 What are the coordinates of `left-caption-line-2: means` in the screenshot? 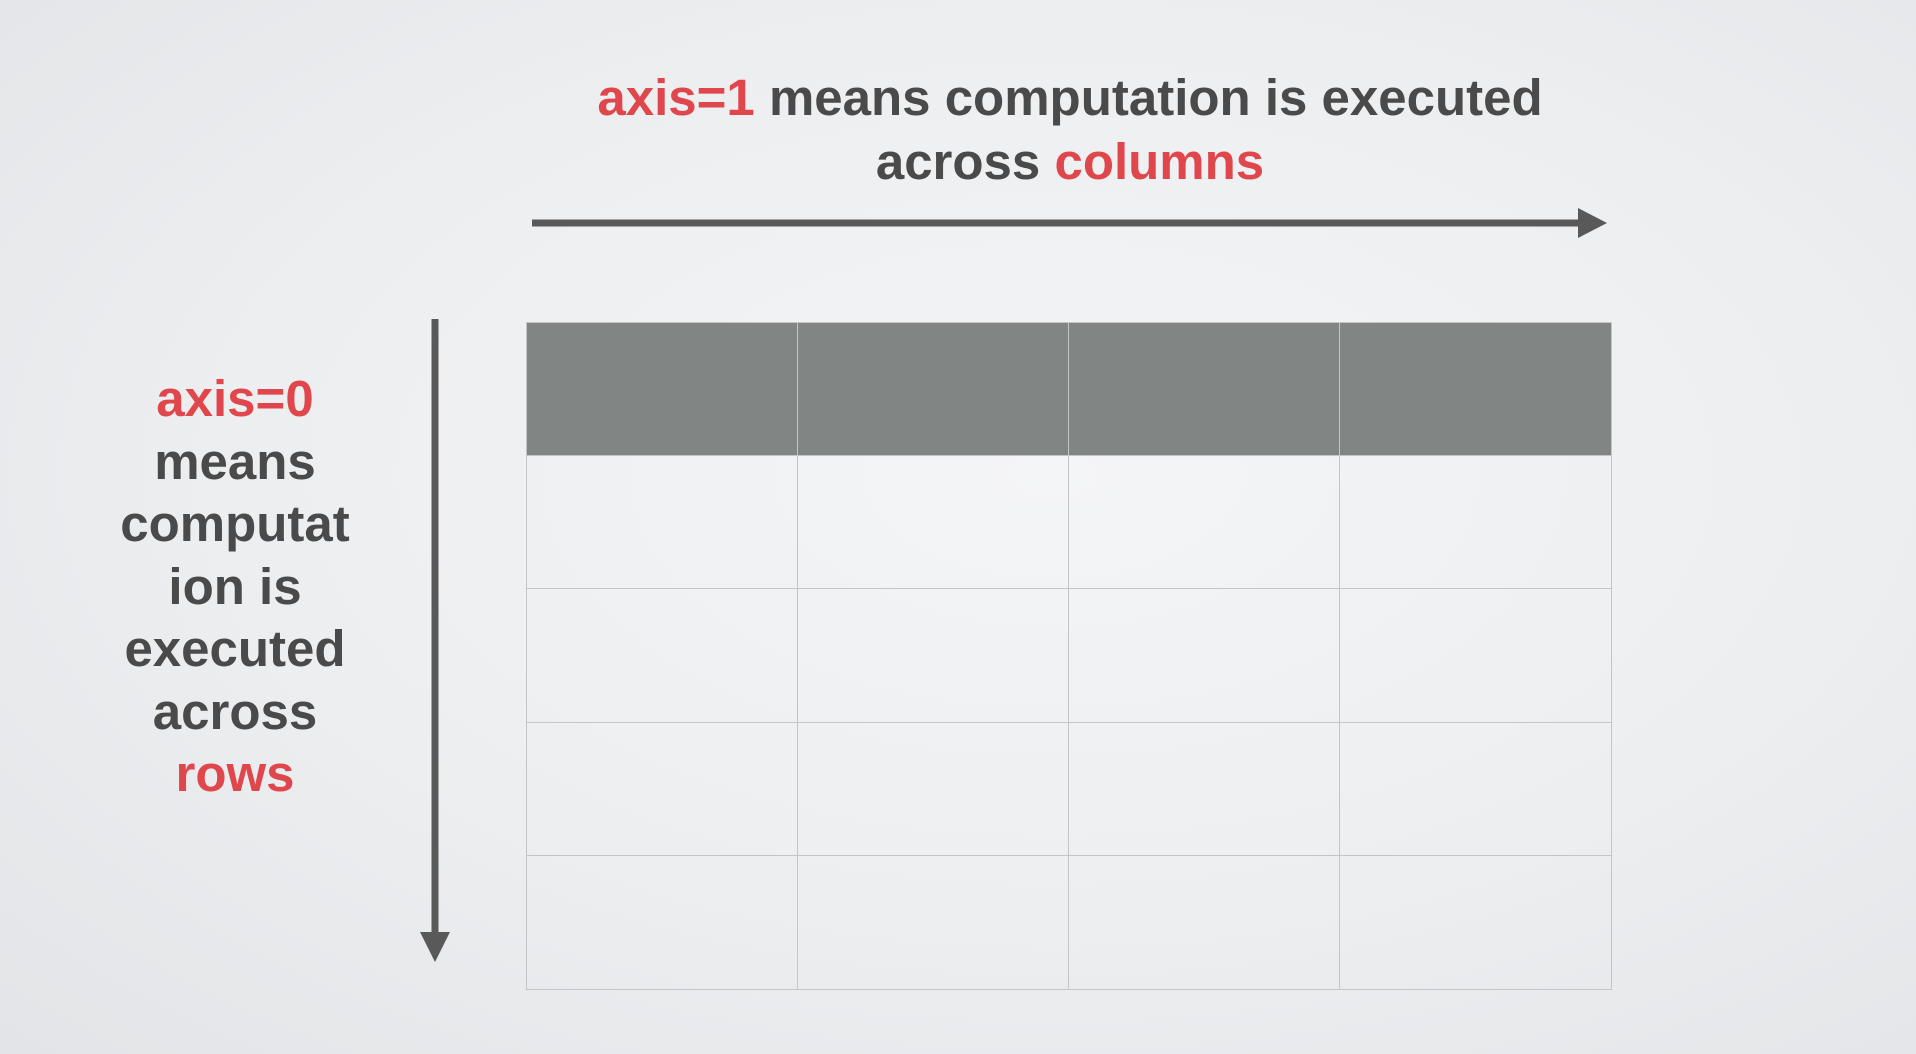 It's located at (235, 461).